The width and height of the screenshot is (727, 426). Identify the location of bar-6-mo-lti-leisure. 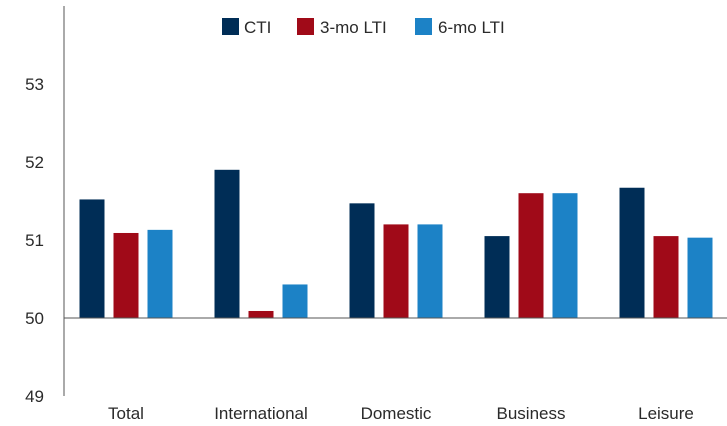
(700, 277).